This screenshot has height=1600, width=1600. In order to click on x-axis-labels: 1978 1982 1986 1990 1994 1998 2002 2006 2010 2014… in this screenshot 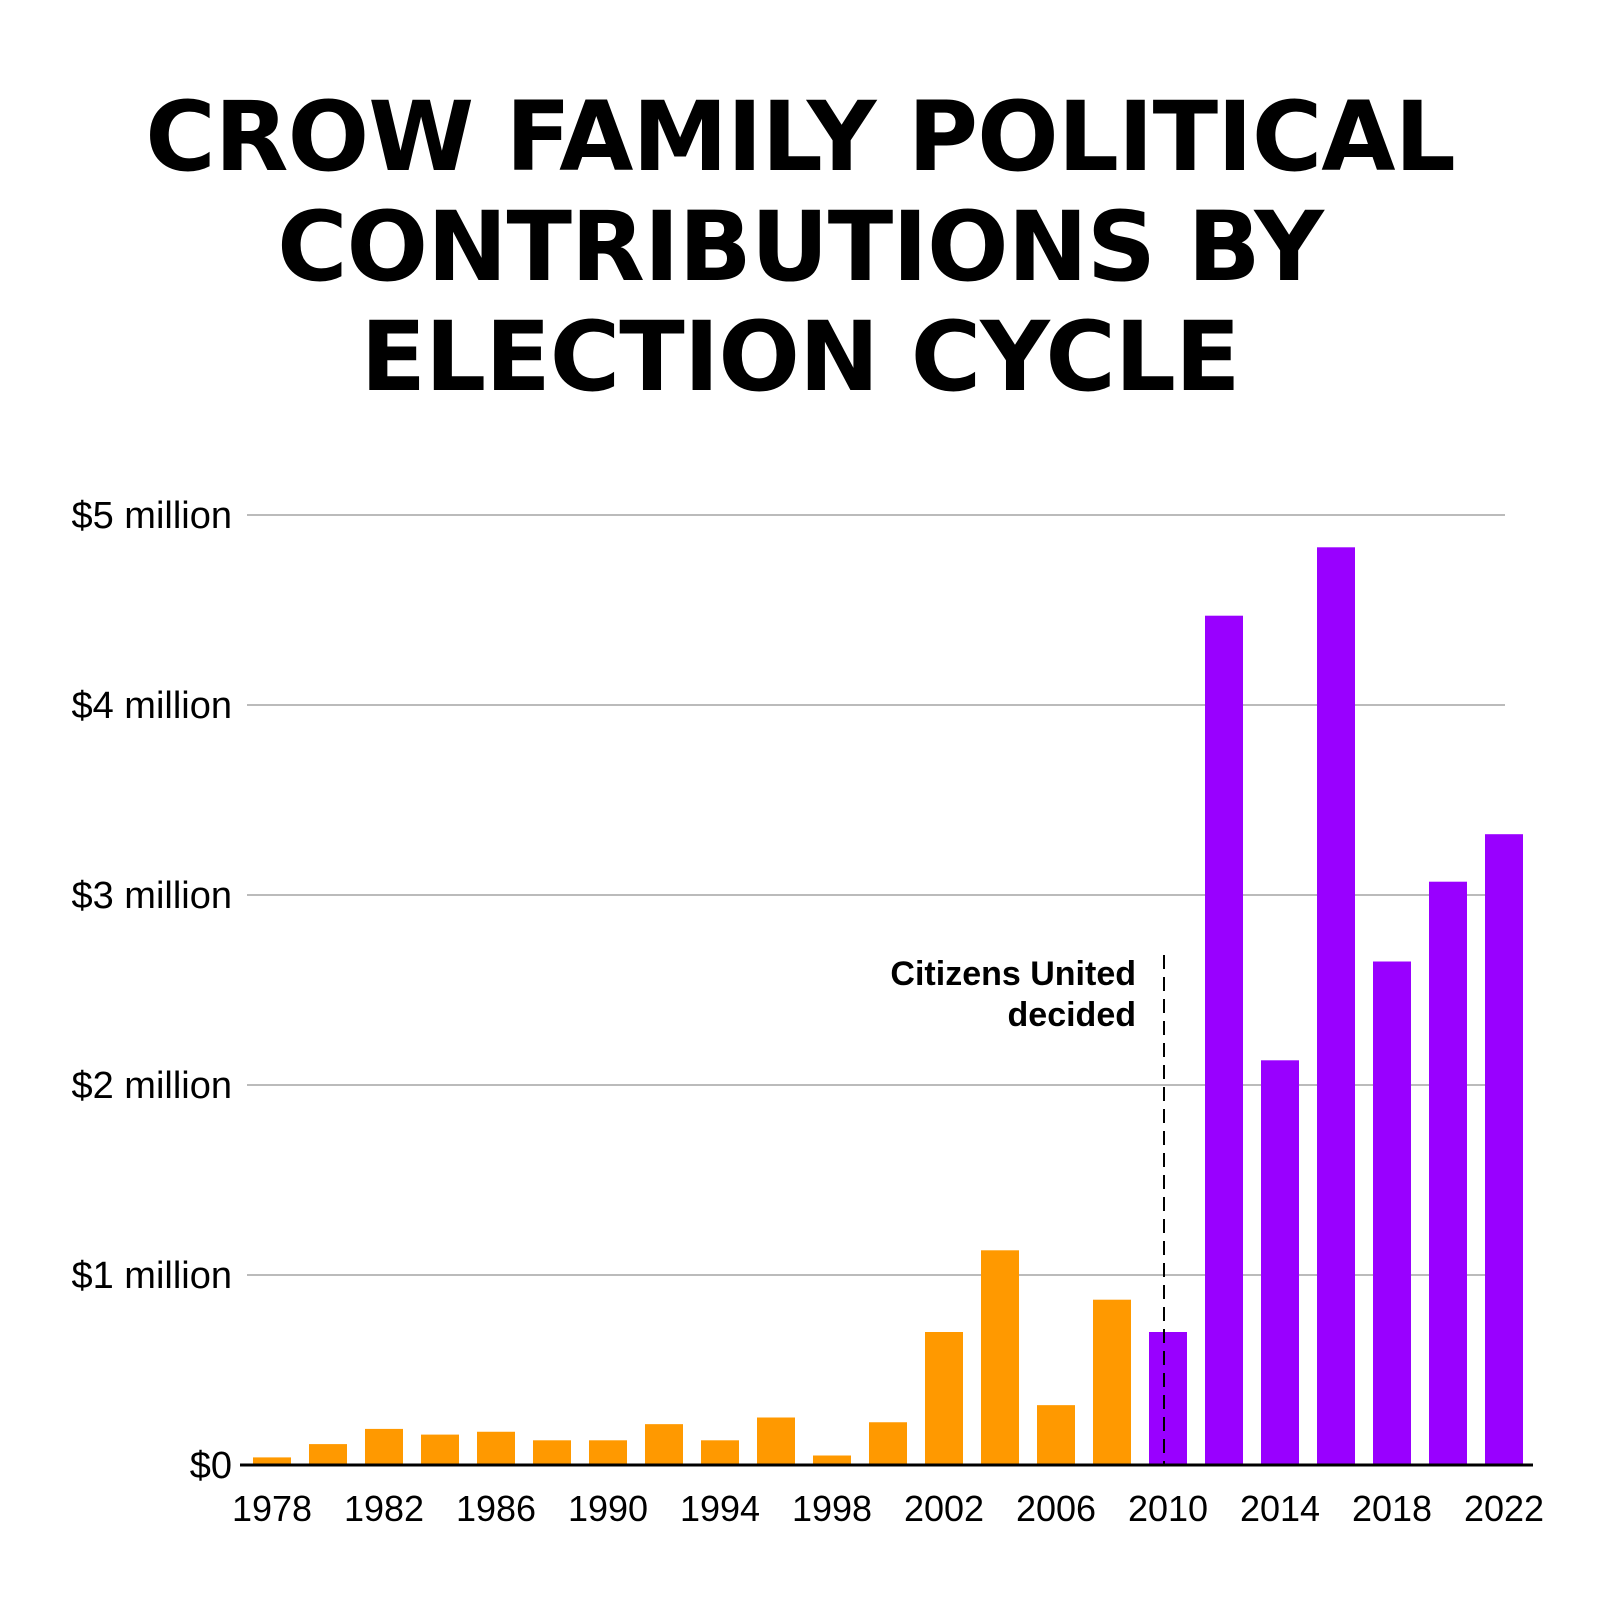, I will do `click(888, 1508)`.